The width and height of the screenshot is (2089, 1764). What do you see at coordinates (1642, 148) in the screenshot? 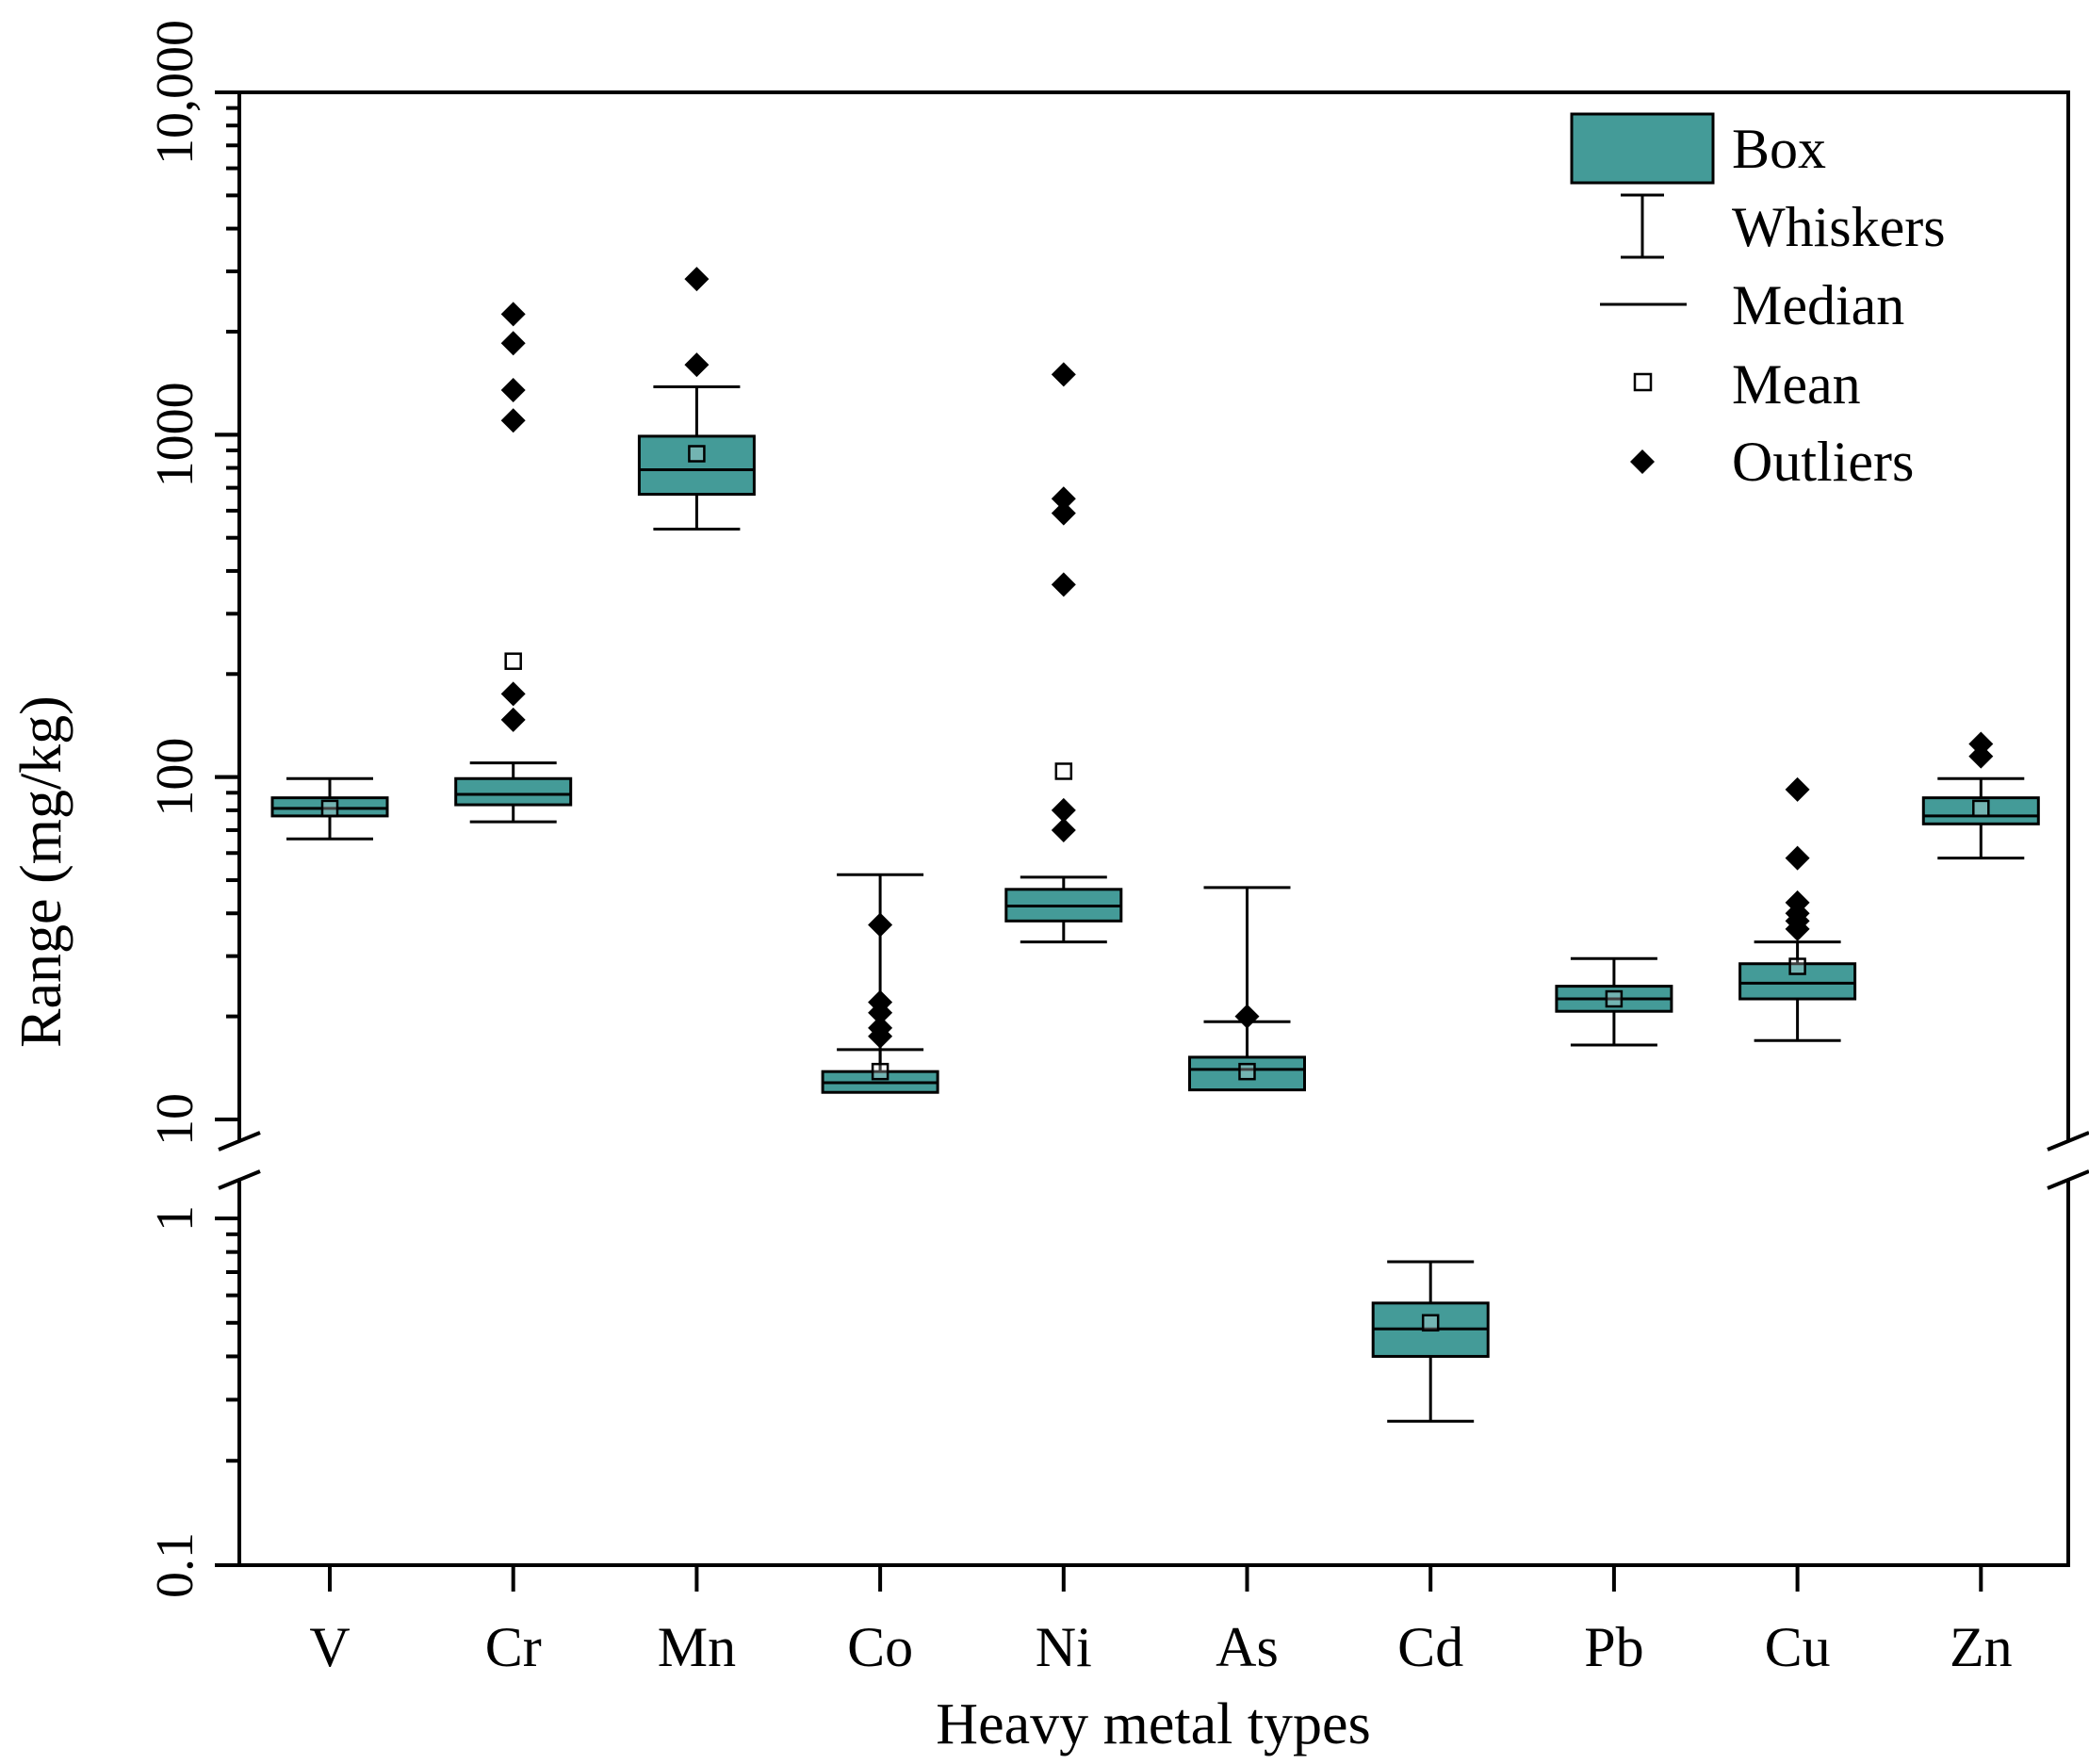
I see `legend-box-swatch` at bounding box center [1642, 148].